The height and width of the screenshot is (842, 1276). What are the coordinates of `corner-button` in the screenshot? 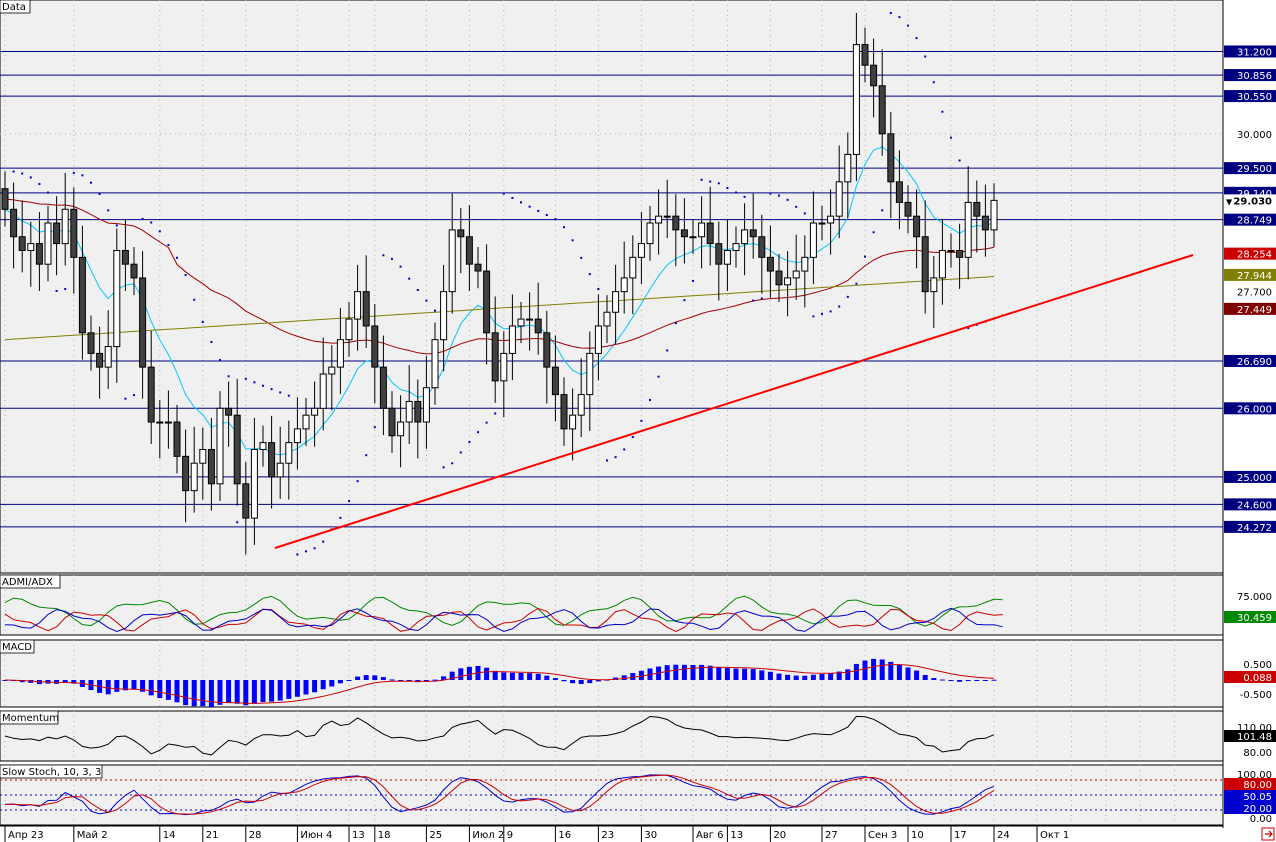 It's located at (1268, 834).